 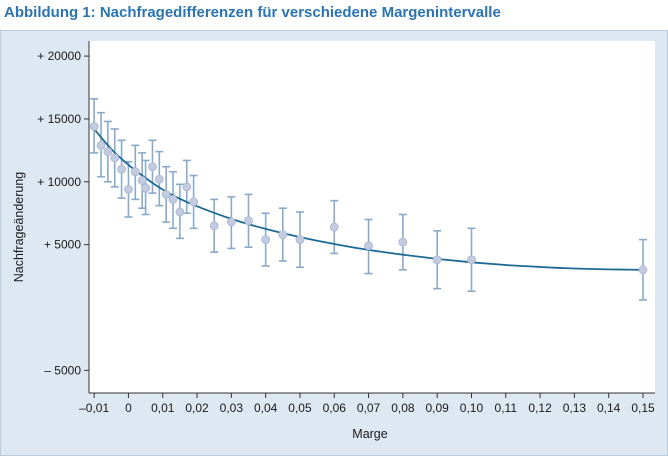 I want to click on x-tick-label: 0,03, so click(x=232, y=408).